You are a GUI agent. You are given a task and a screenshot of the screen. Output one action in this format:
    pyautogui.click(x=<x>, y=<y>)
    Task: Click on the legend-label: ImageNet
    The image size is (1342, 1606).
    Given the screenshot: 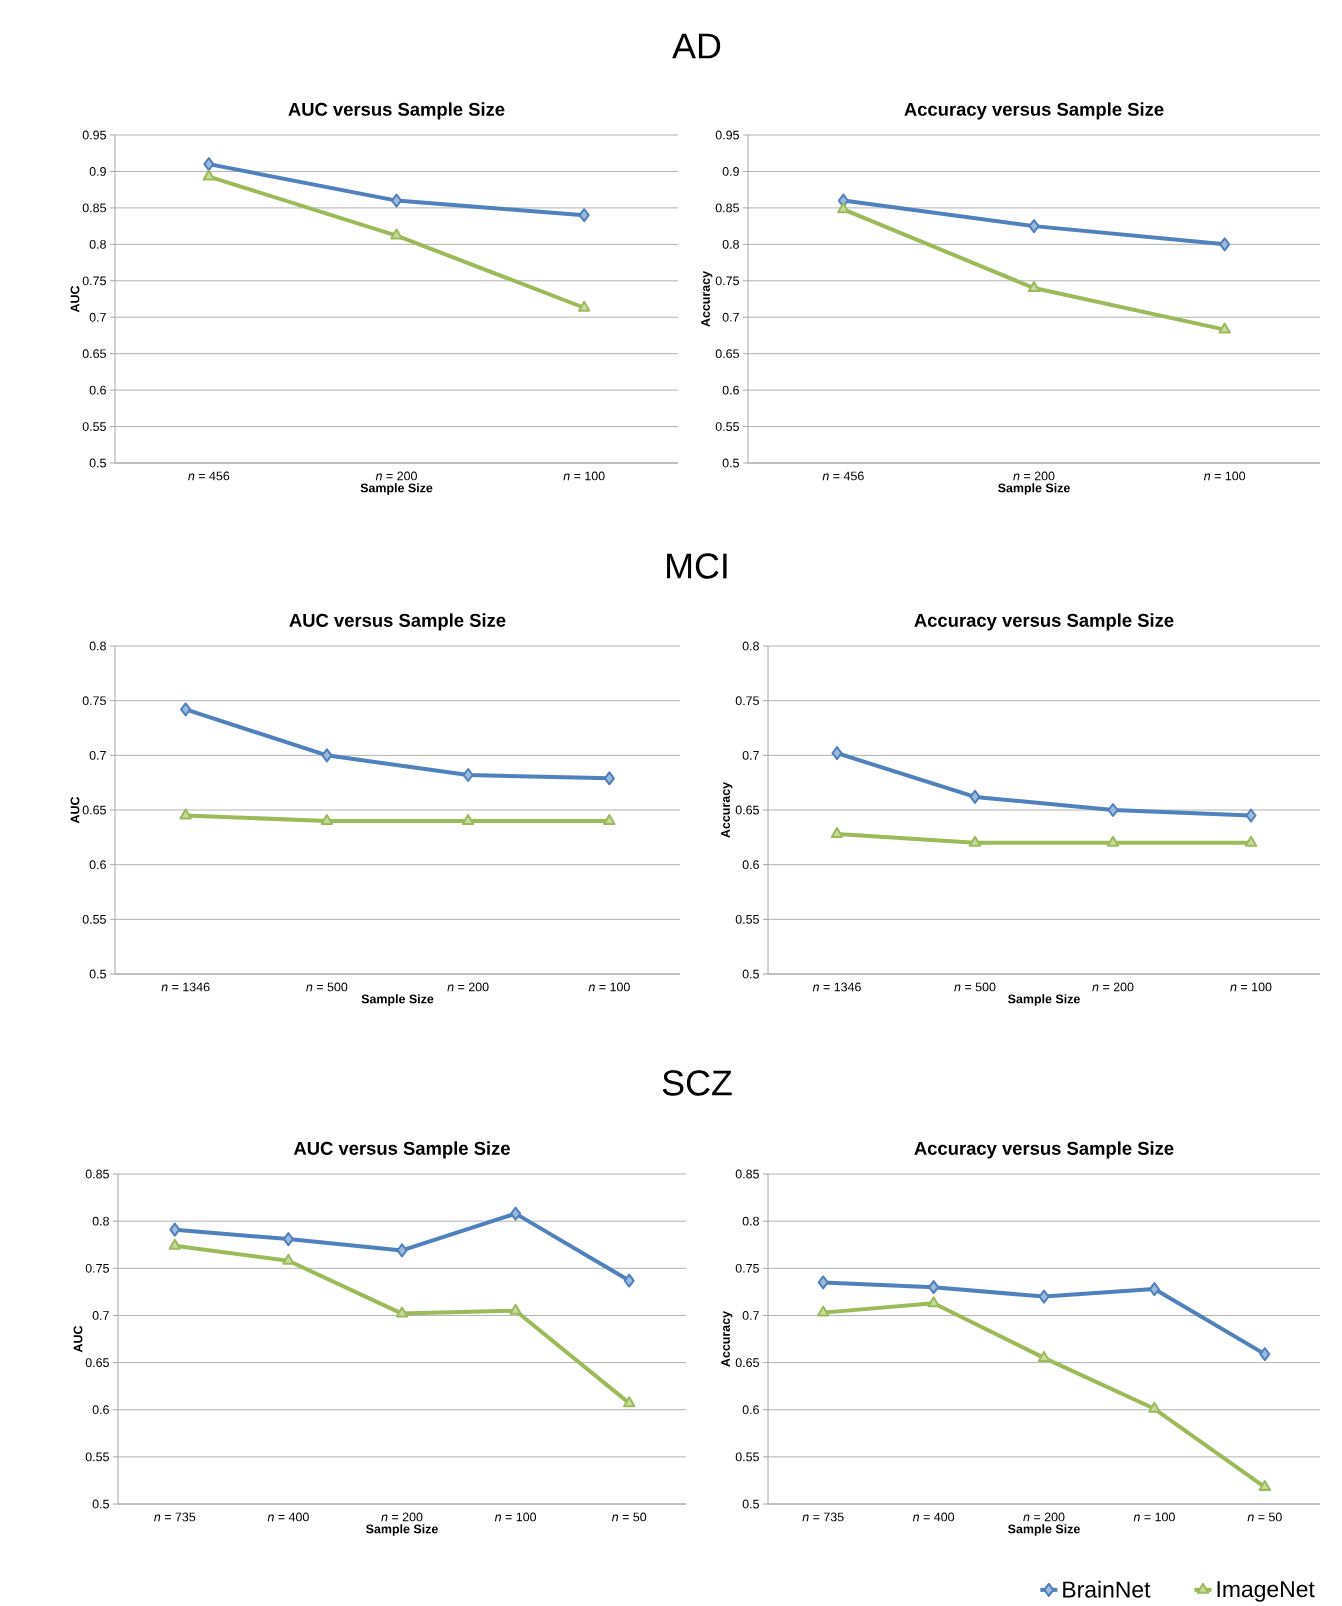 What is the action you would take?
    pyautogui.click(x=1266, y=1591)
    